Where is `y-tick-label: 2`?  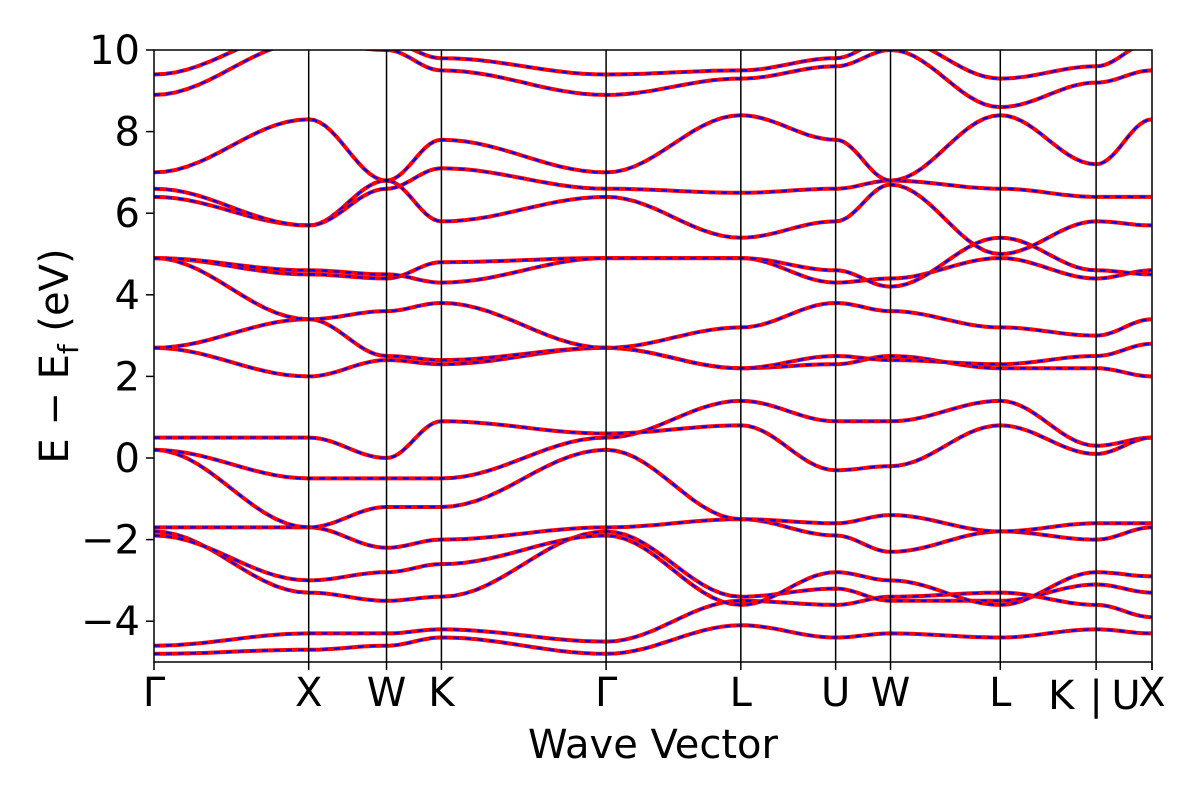
y-tick-label: 2 is located at coordinates (127, 377).